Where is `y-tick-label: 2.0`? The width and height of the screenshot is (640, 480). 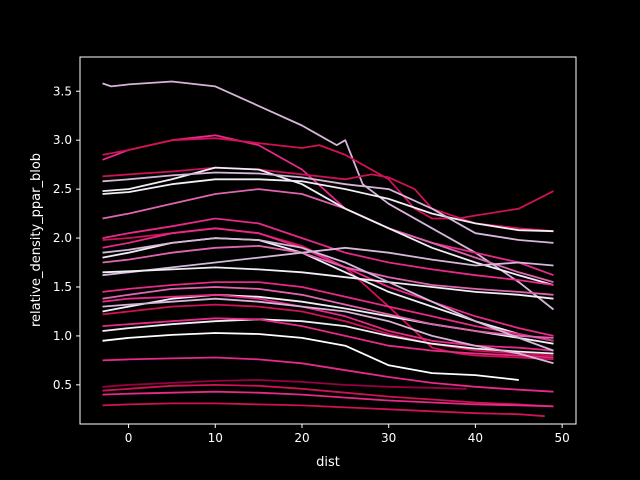
y-tick-label: 2.0 is located at coordinates (62, 238).